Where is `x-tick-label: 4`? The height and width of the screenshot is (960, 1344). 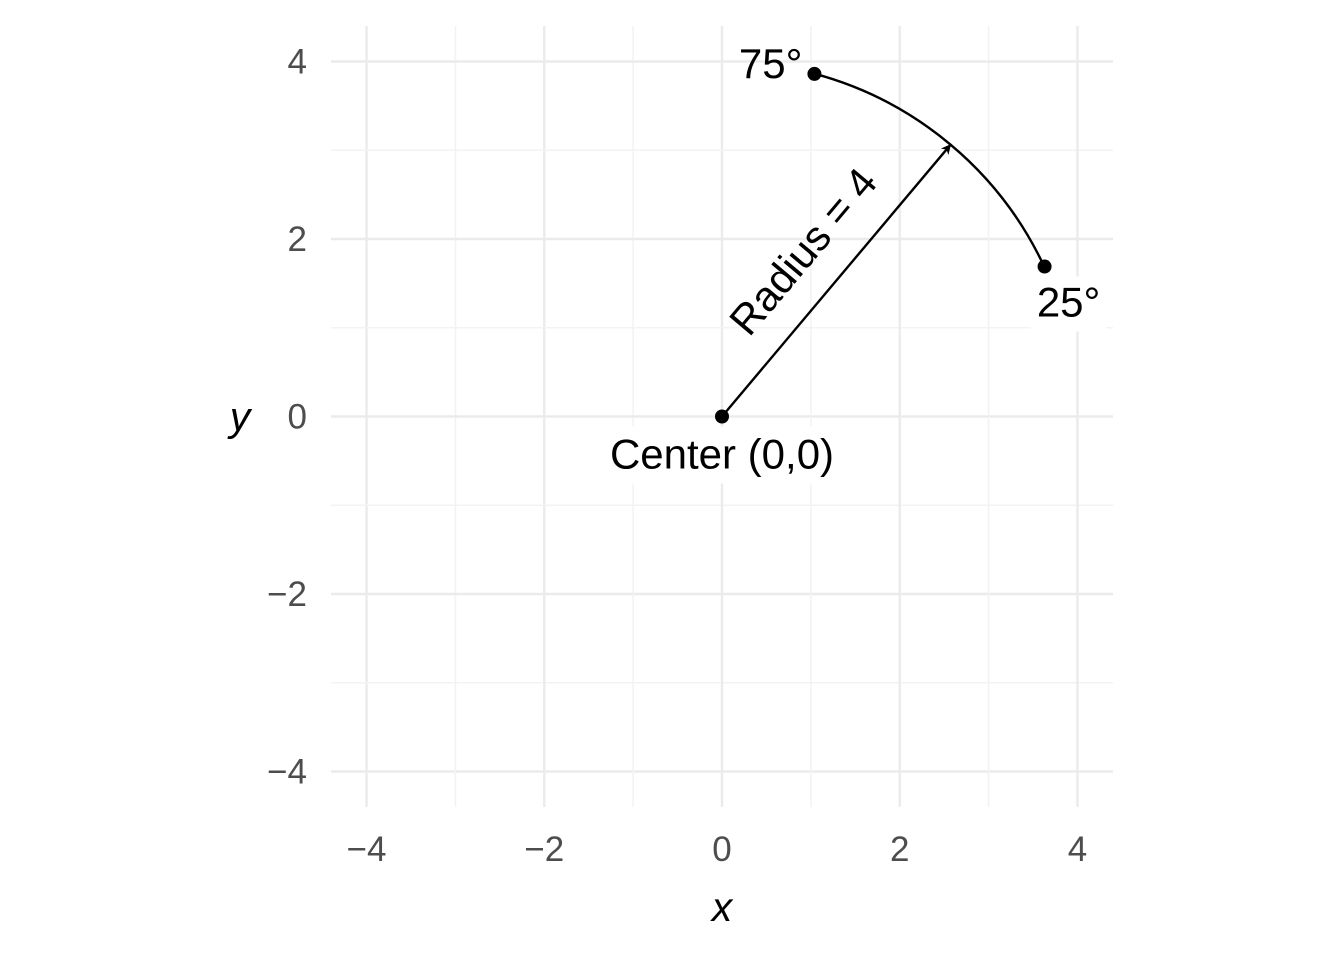
x-tick-label: 4 is located at coordinates (1077, 849).